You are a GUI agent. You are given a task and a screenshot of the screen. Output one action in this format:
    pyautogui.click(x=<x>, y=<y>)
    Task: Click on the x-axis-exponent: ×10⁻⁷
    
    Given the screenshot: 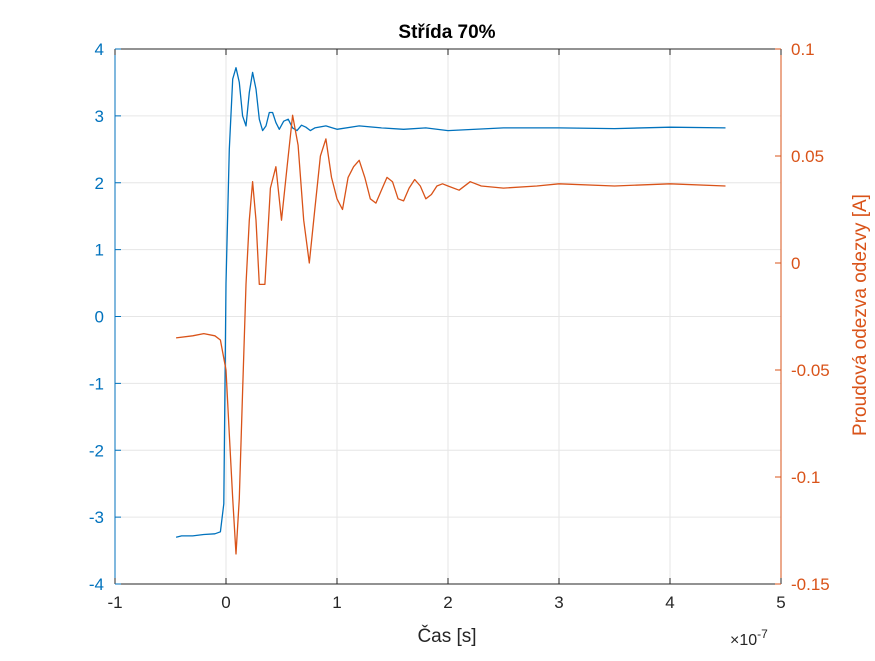 What is the action you would take?
    pyautogui.click(x=749, y=638)
    